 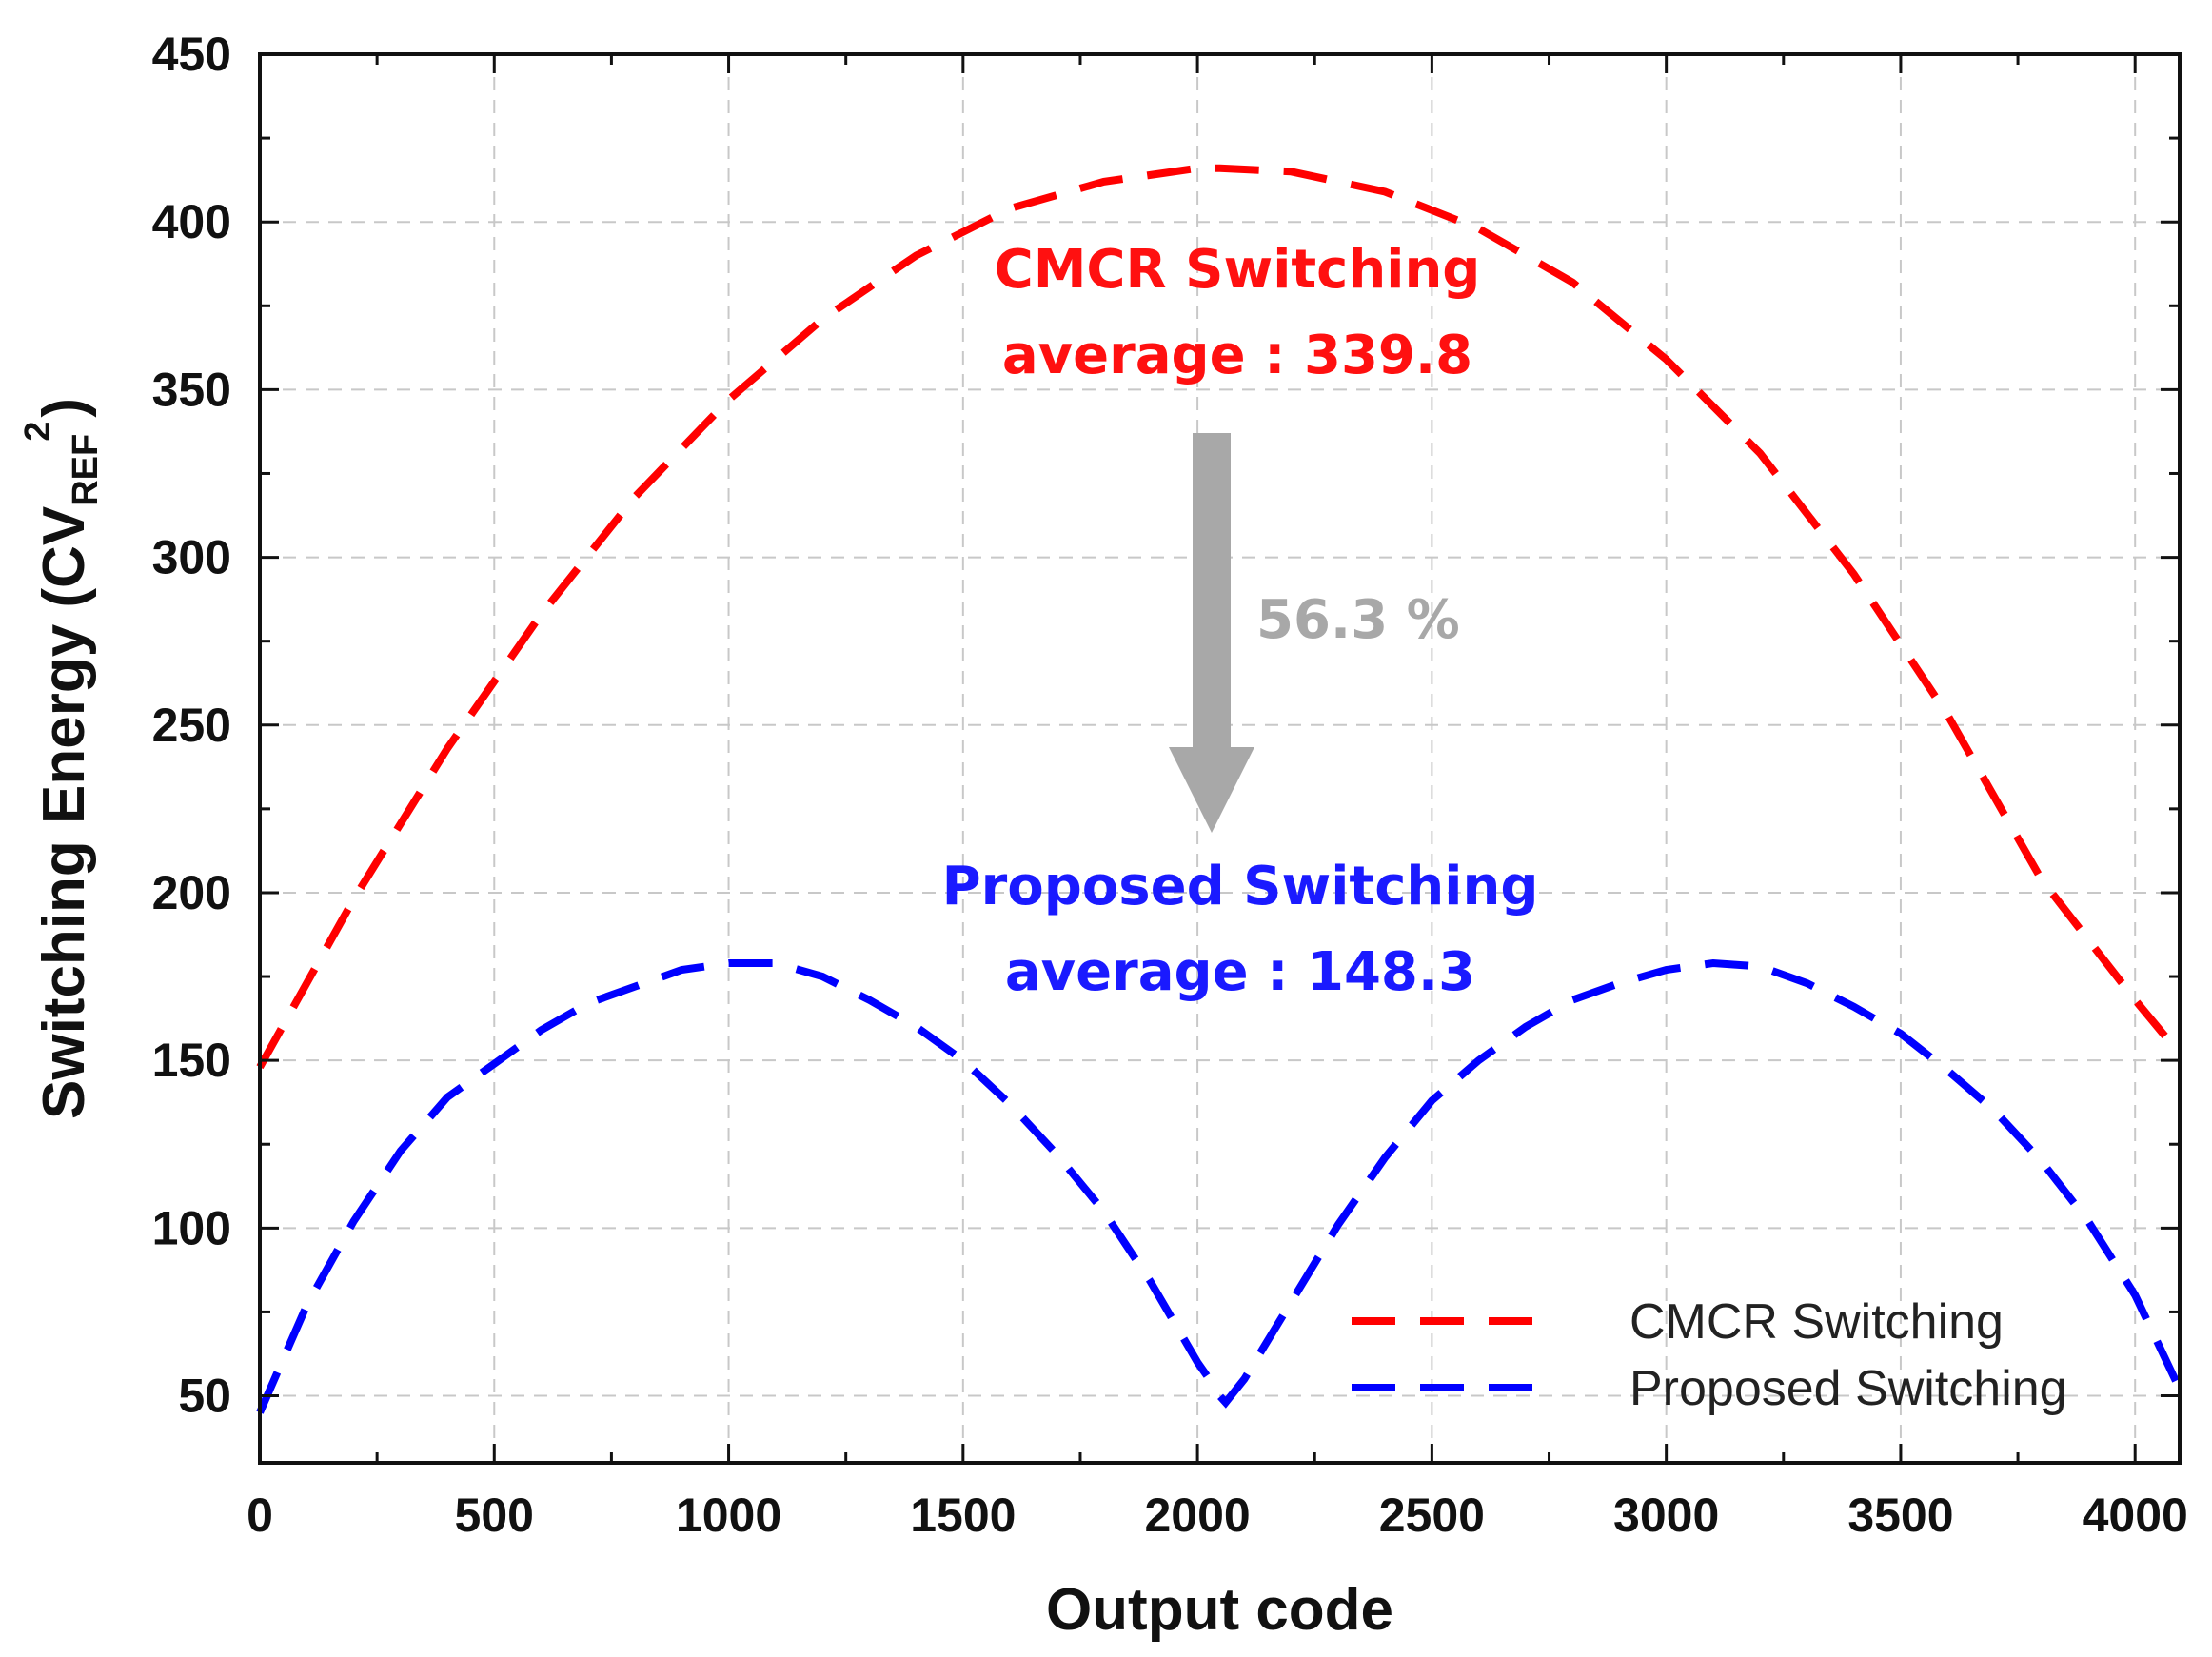 I want to click on y-tick-label-450: 450, so click(x=191, y=54).